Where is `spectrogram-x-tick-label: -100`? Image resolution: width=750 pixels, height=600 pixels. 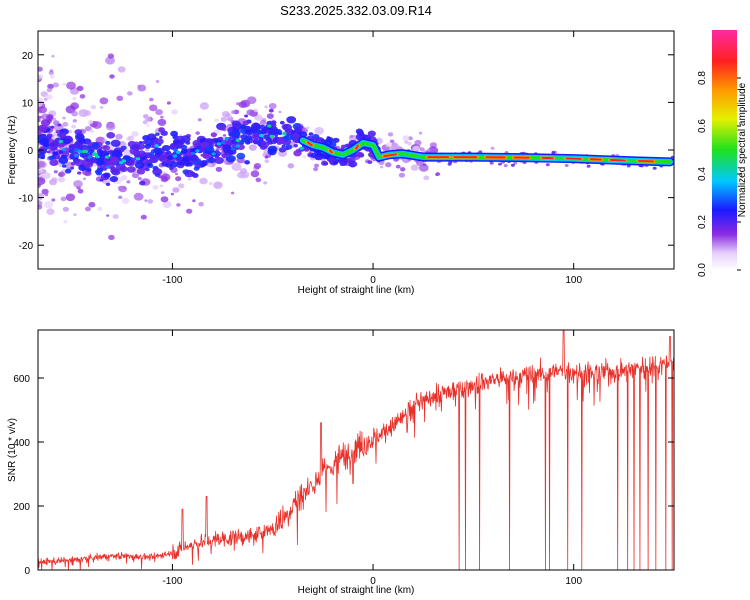 spectrogram-x-tick-label: -100 is located at coordinates (172, 280).